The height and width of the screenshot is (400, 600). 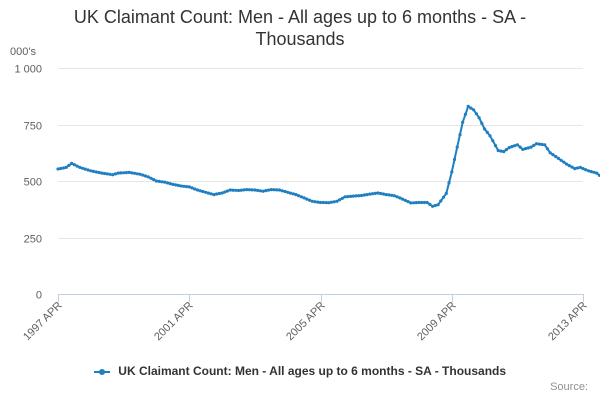 I want to click on x-tick-label: 2001 APR, so click(x=174, y=322).